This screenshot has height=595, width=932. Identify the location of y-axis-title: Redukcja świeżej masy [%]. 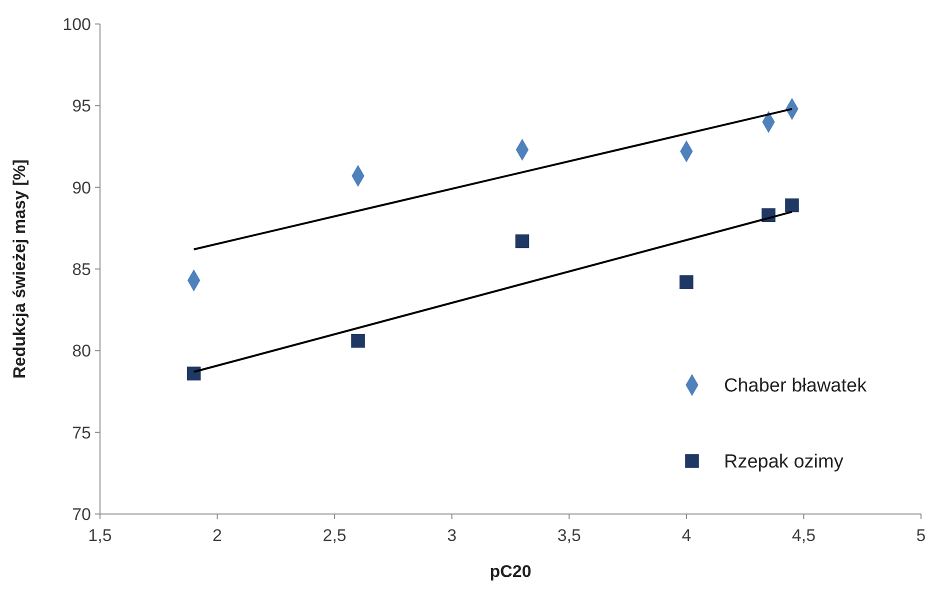
(19, 269).